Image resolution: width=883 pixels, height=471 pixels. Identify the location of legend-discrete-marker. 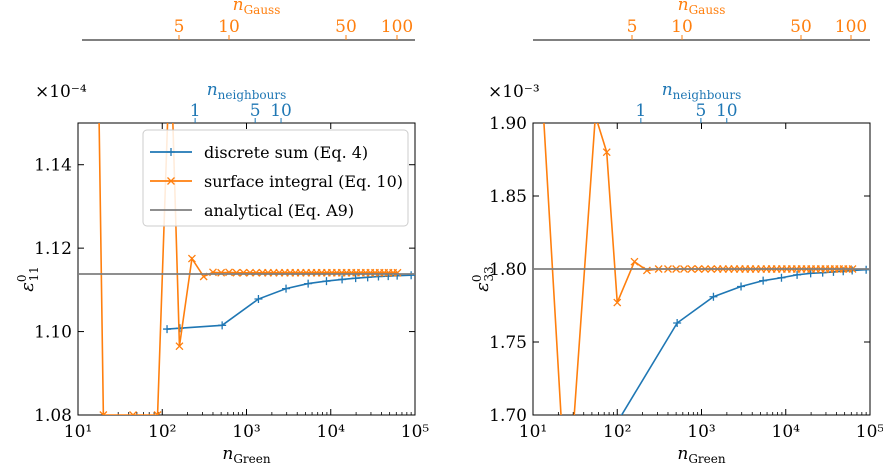
(171, 152).